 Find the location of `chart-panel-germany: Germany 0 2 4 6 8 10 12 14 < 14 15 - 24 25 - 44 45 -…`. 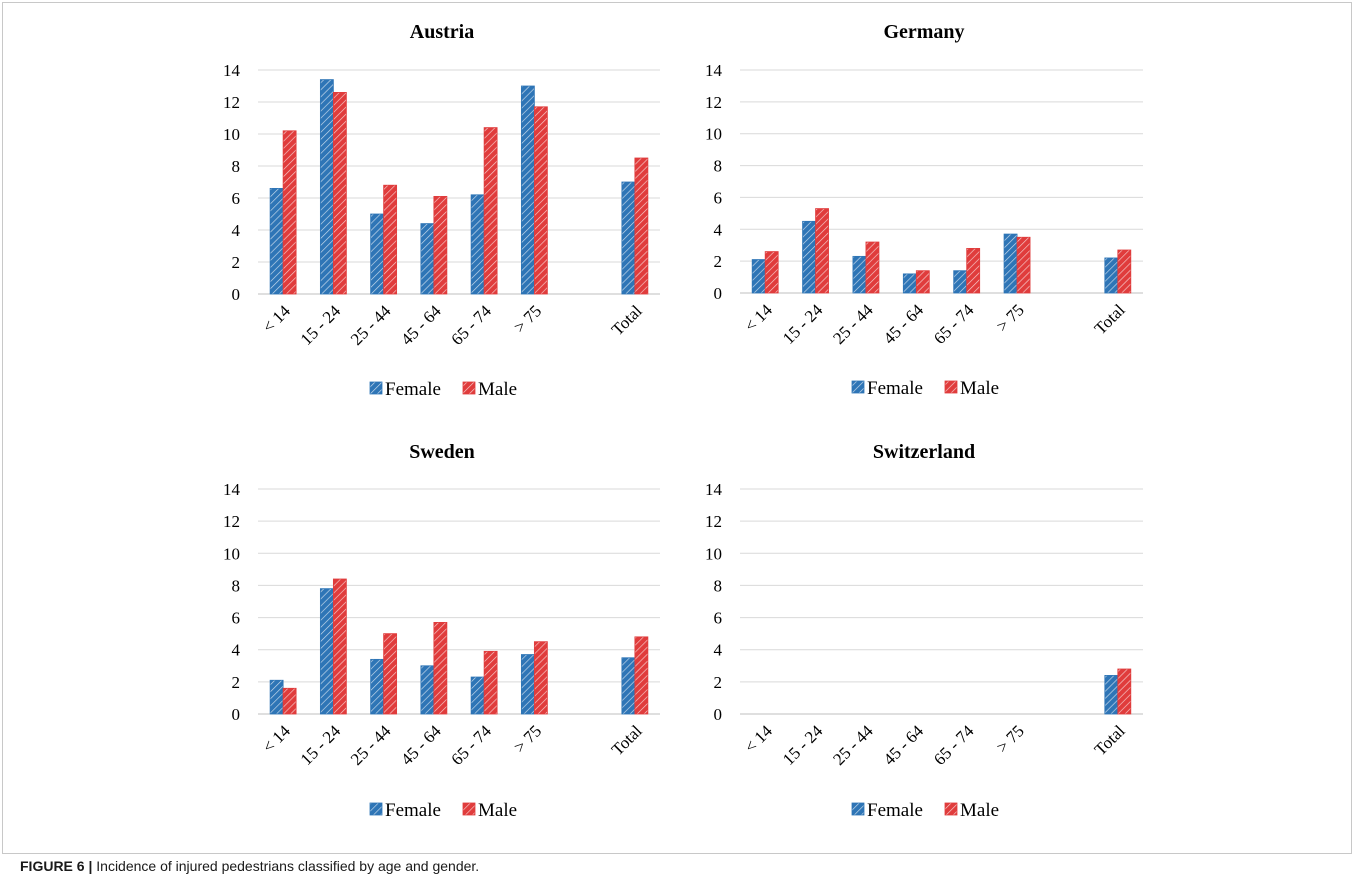

chart-panel-germany: Germany 0 2 4 6 8 10 12 14 < 14 15 - 24 25 - 44 45 -… is located at coordinates (924, 210).